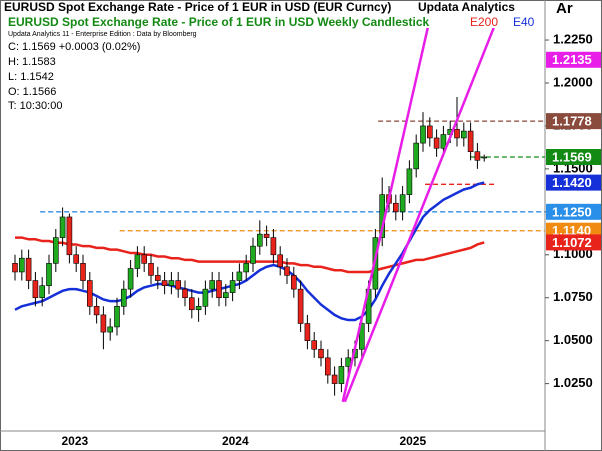 The width and height of the screenshot is (602, 451). I want to click on y-tick-label: 1.0250, so click(573, 382).